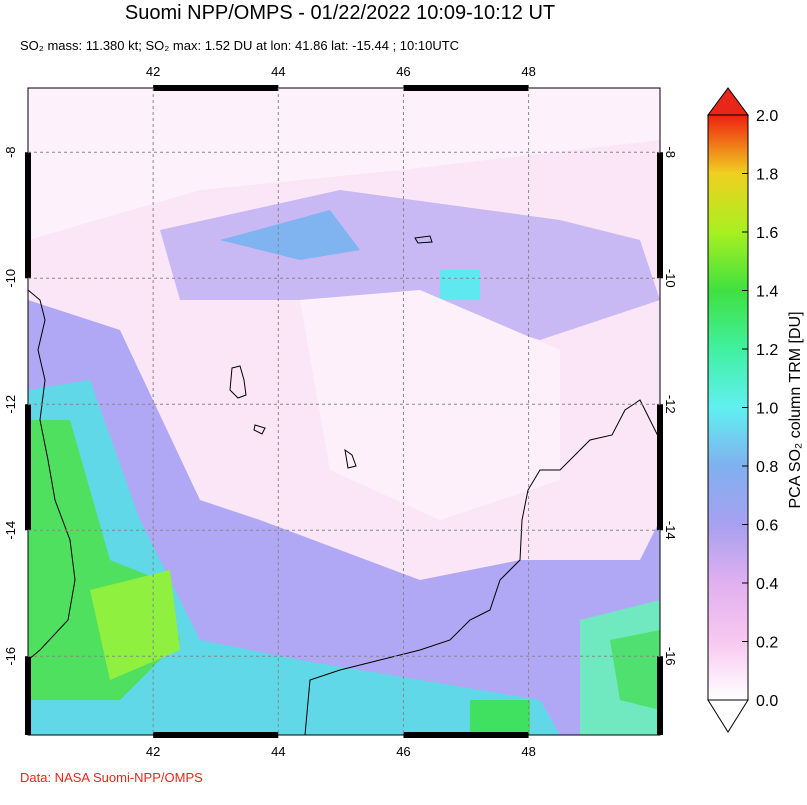  I want to click on colorbar-label: PCA SO₂ column TRM [DU], so click(795, 409).